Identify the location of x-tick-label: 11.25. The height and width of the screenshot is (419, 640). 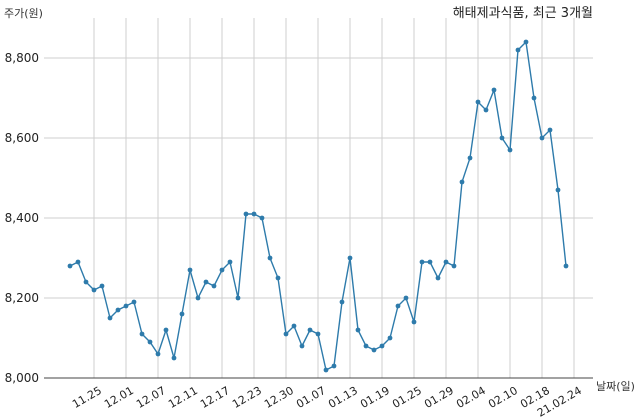
(87, 397).